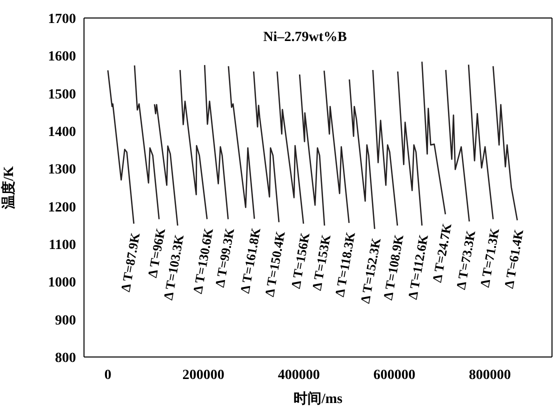 This screenshot has width=555, height=409. I want to click on annotation: Δ T=112.6K, so click(418, 266).